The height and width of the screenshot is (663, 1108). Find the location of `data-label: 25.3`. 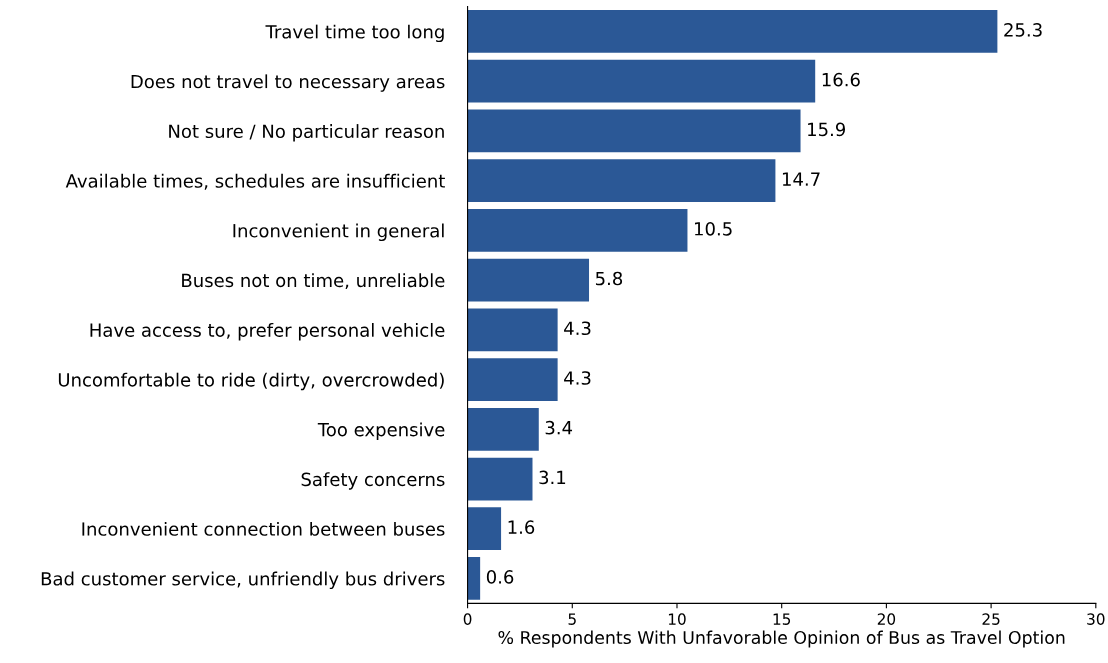

data-label: 25.3 is located at coordinates (1023, 30).